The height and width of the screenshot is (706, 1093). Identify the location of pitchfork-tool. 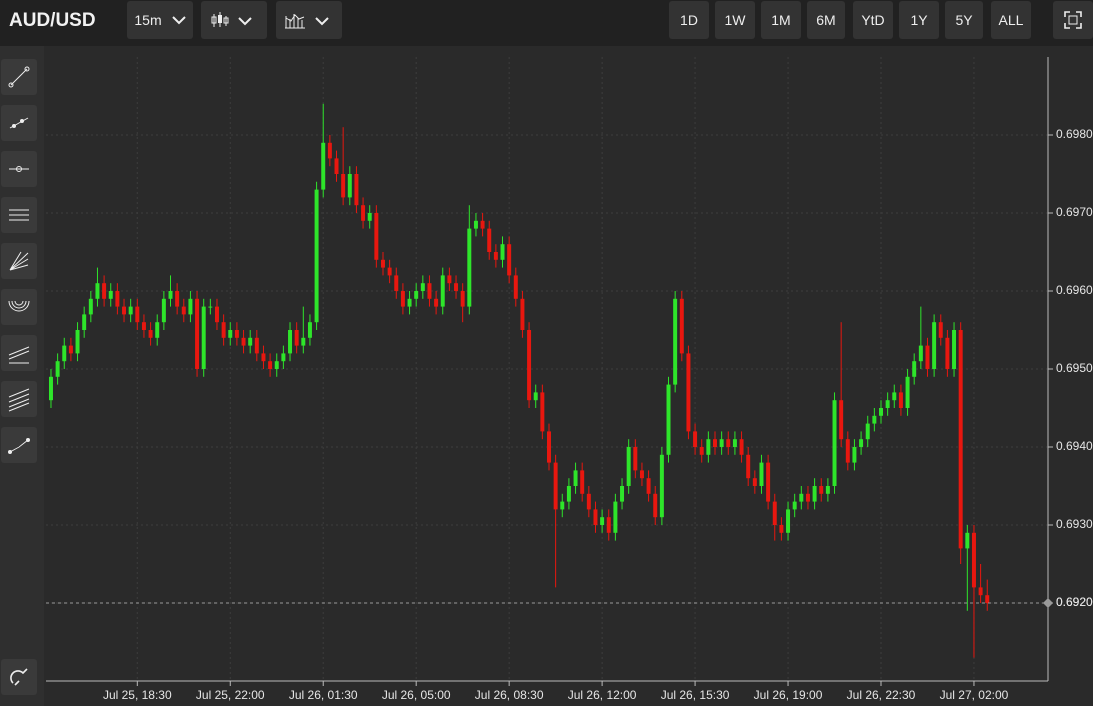
(19, 353).